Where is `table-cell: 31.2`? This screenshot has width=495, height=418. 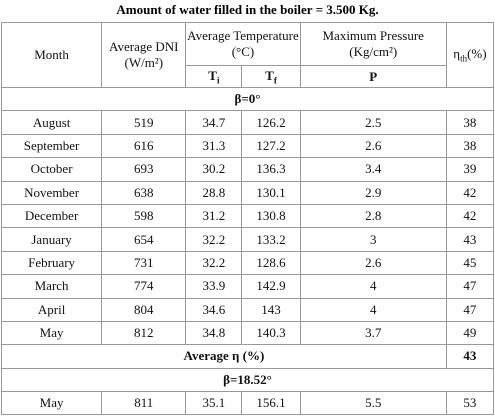 table-cell: 31.2 is located at coordinates (214, 216).